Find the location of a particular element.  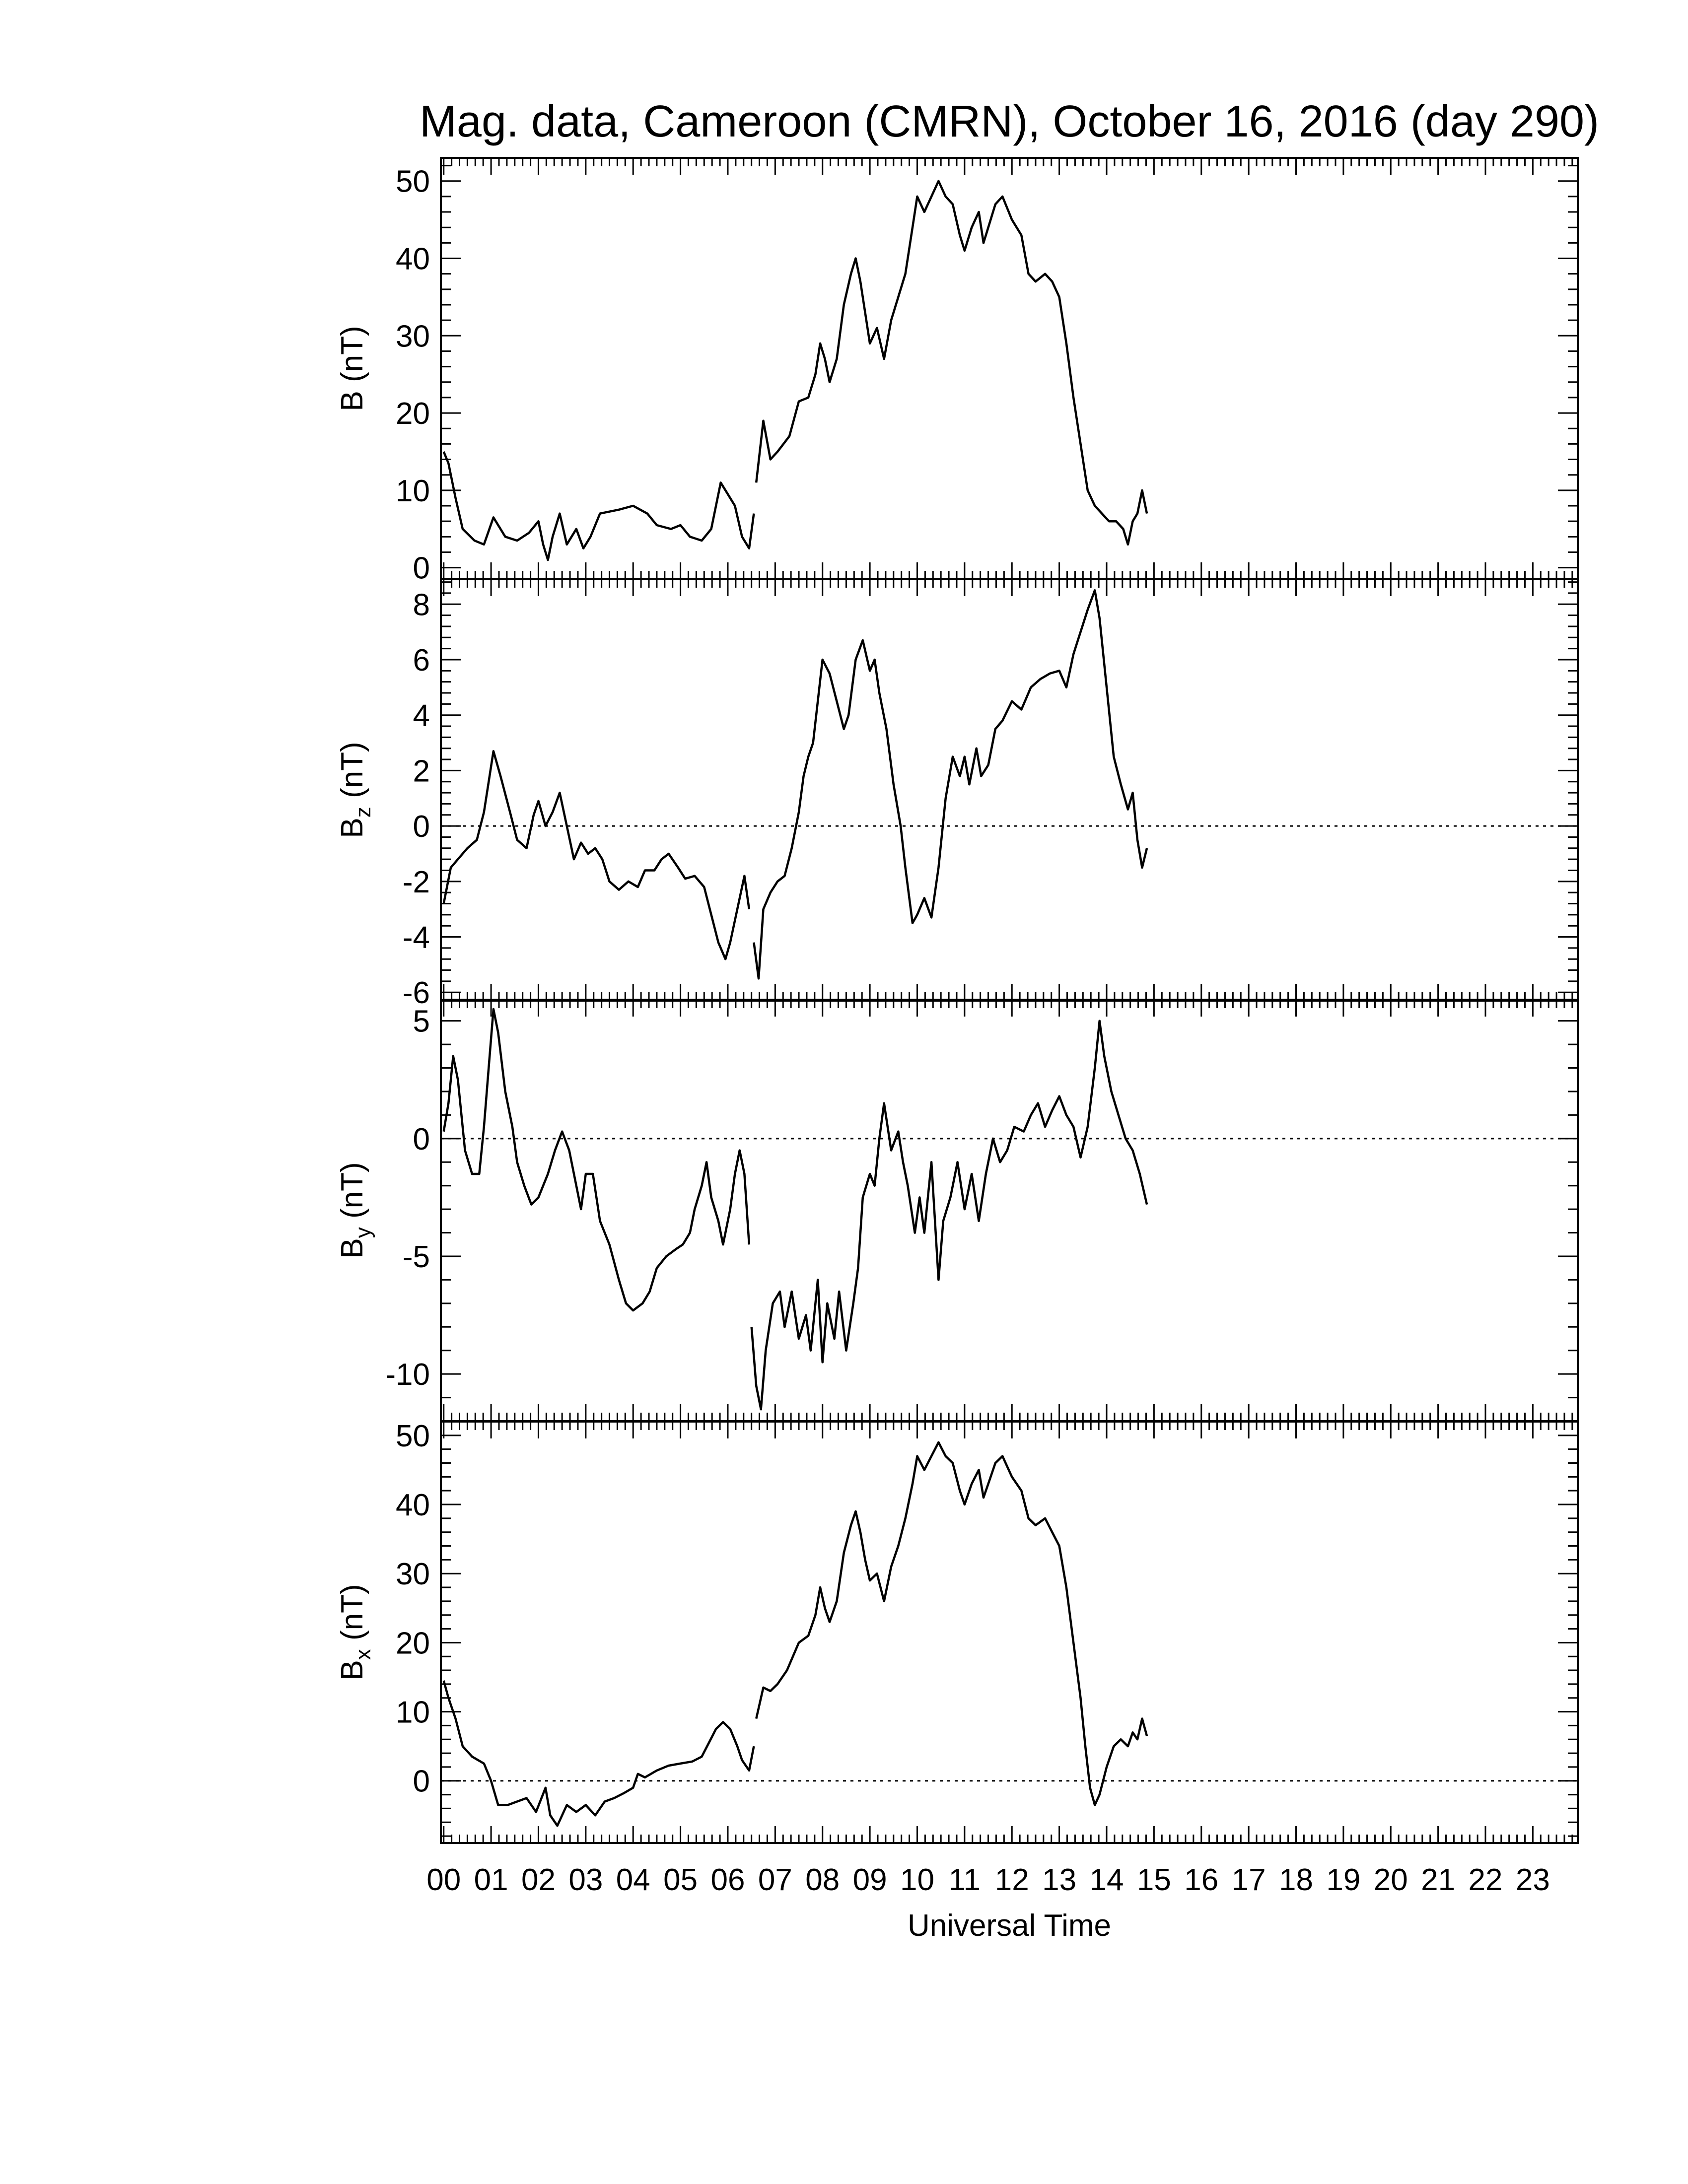

y-tick-label: -2 is located at coordinates (416, 882).